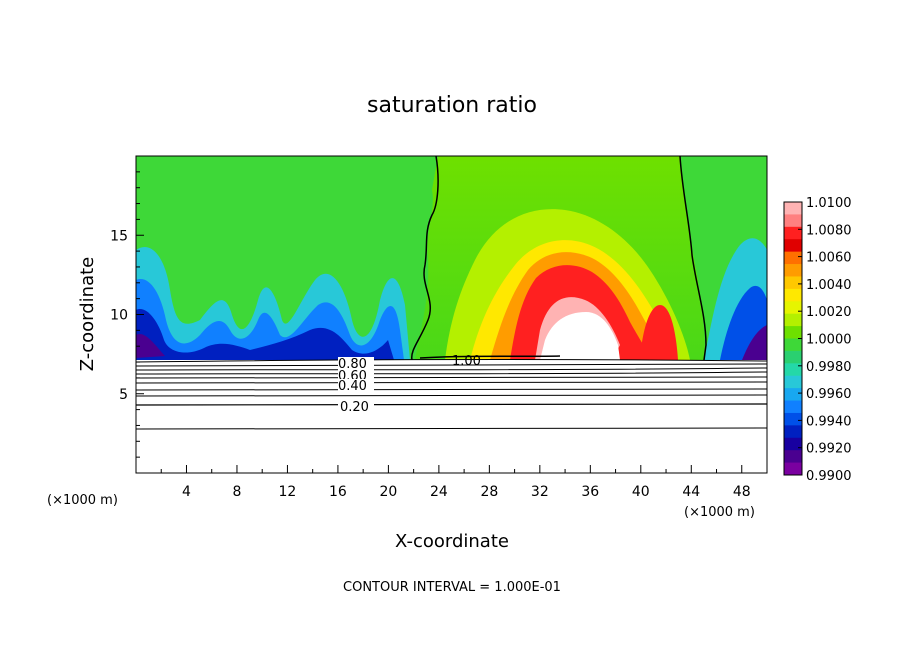 Image resolution: width=904 pixels, height=654 pixels. What do you see at coordinates (719, 512) in the screenshot?
I see `x-unit-label: (×1000 m)` at bounding box center [719, 512].